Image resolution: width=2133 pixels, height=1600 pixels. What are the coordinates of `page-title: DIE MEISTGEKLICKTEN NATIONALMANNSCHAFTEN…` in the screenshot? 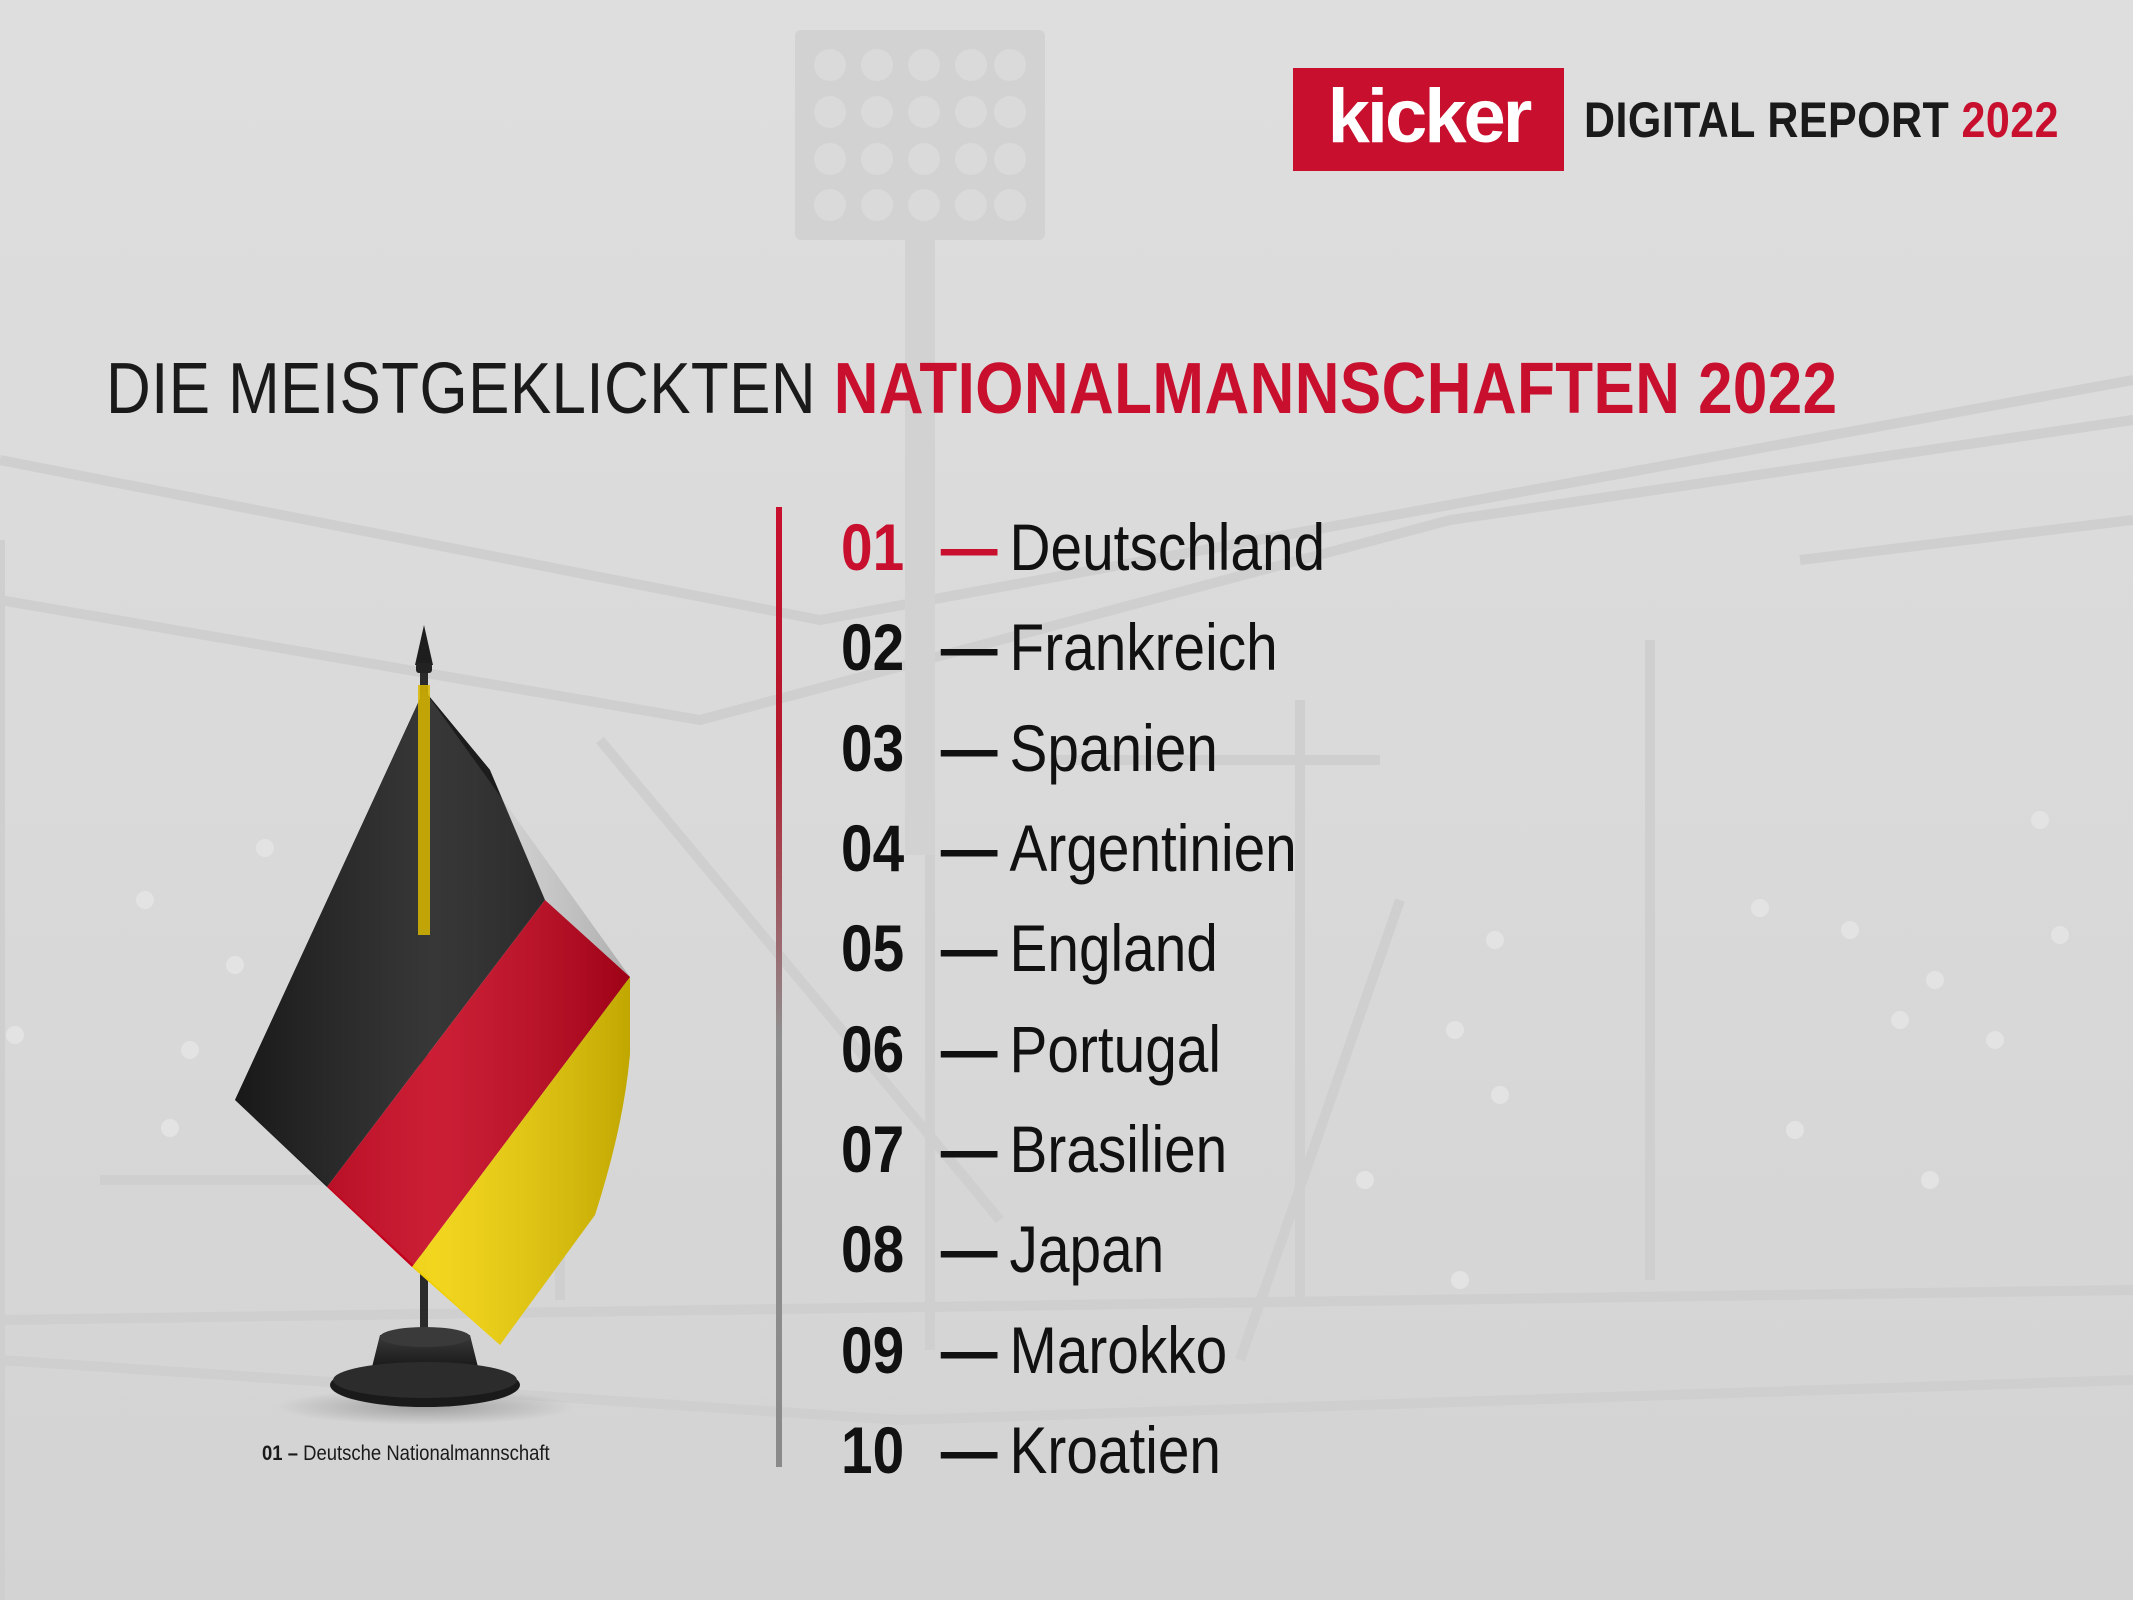 It's located at (972, 389).